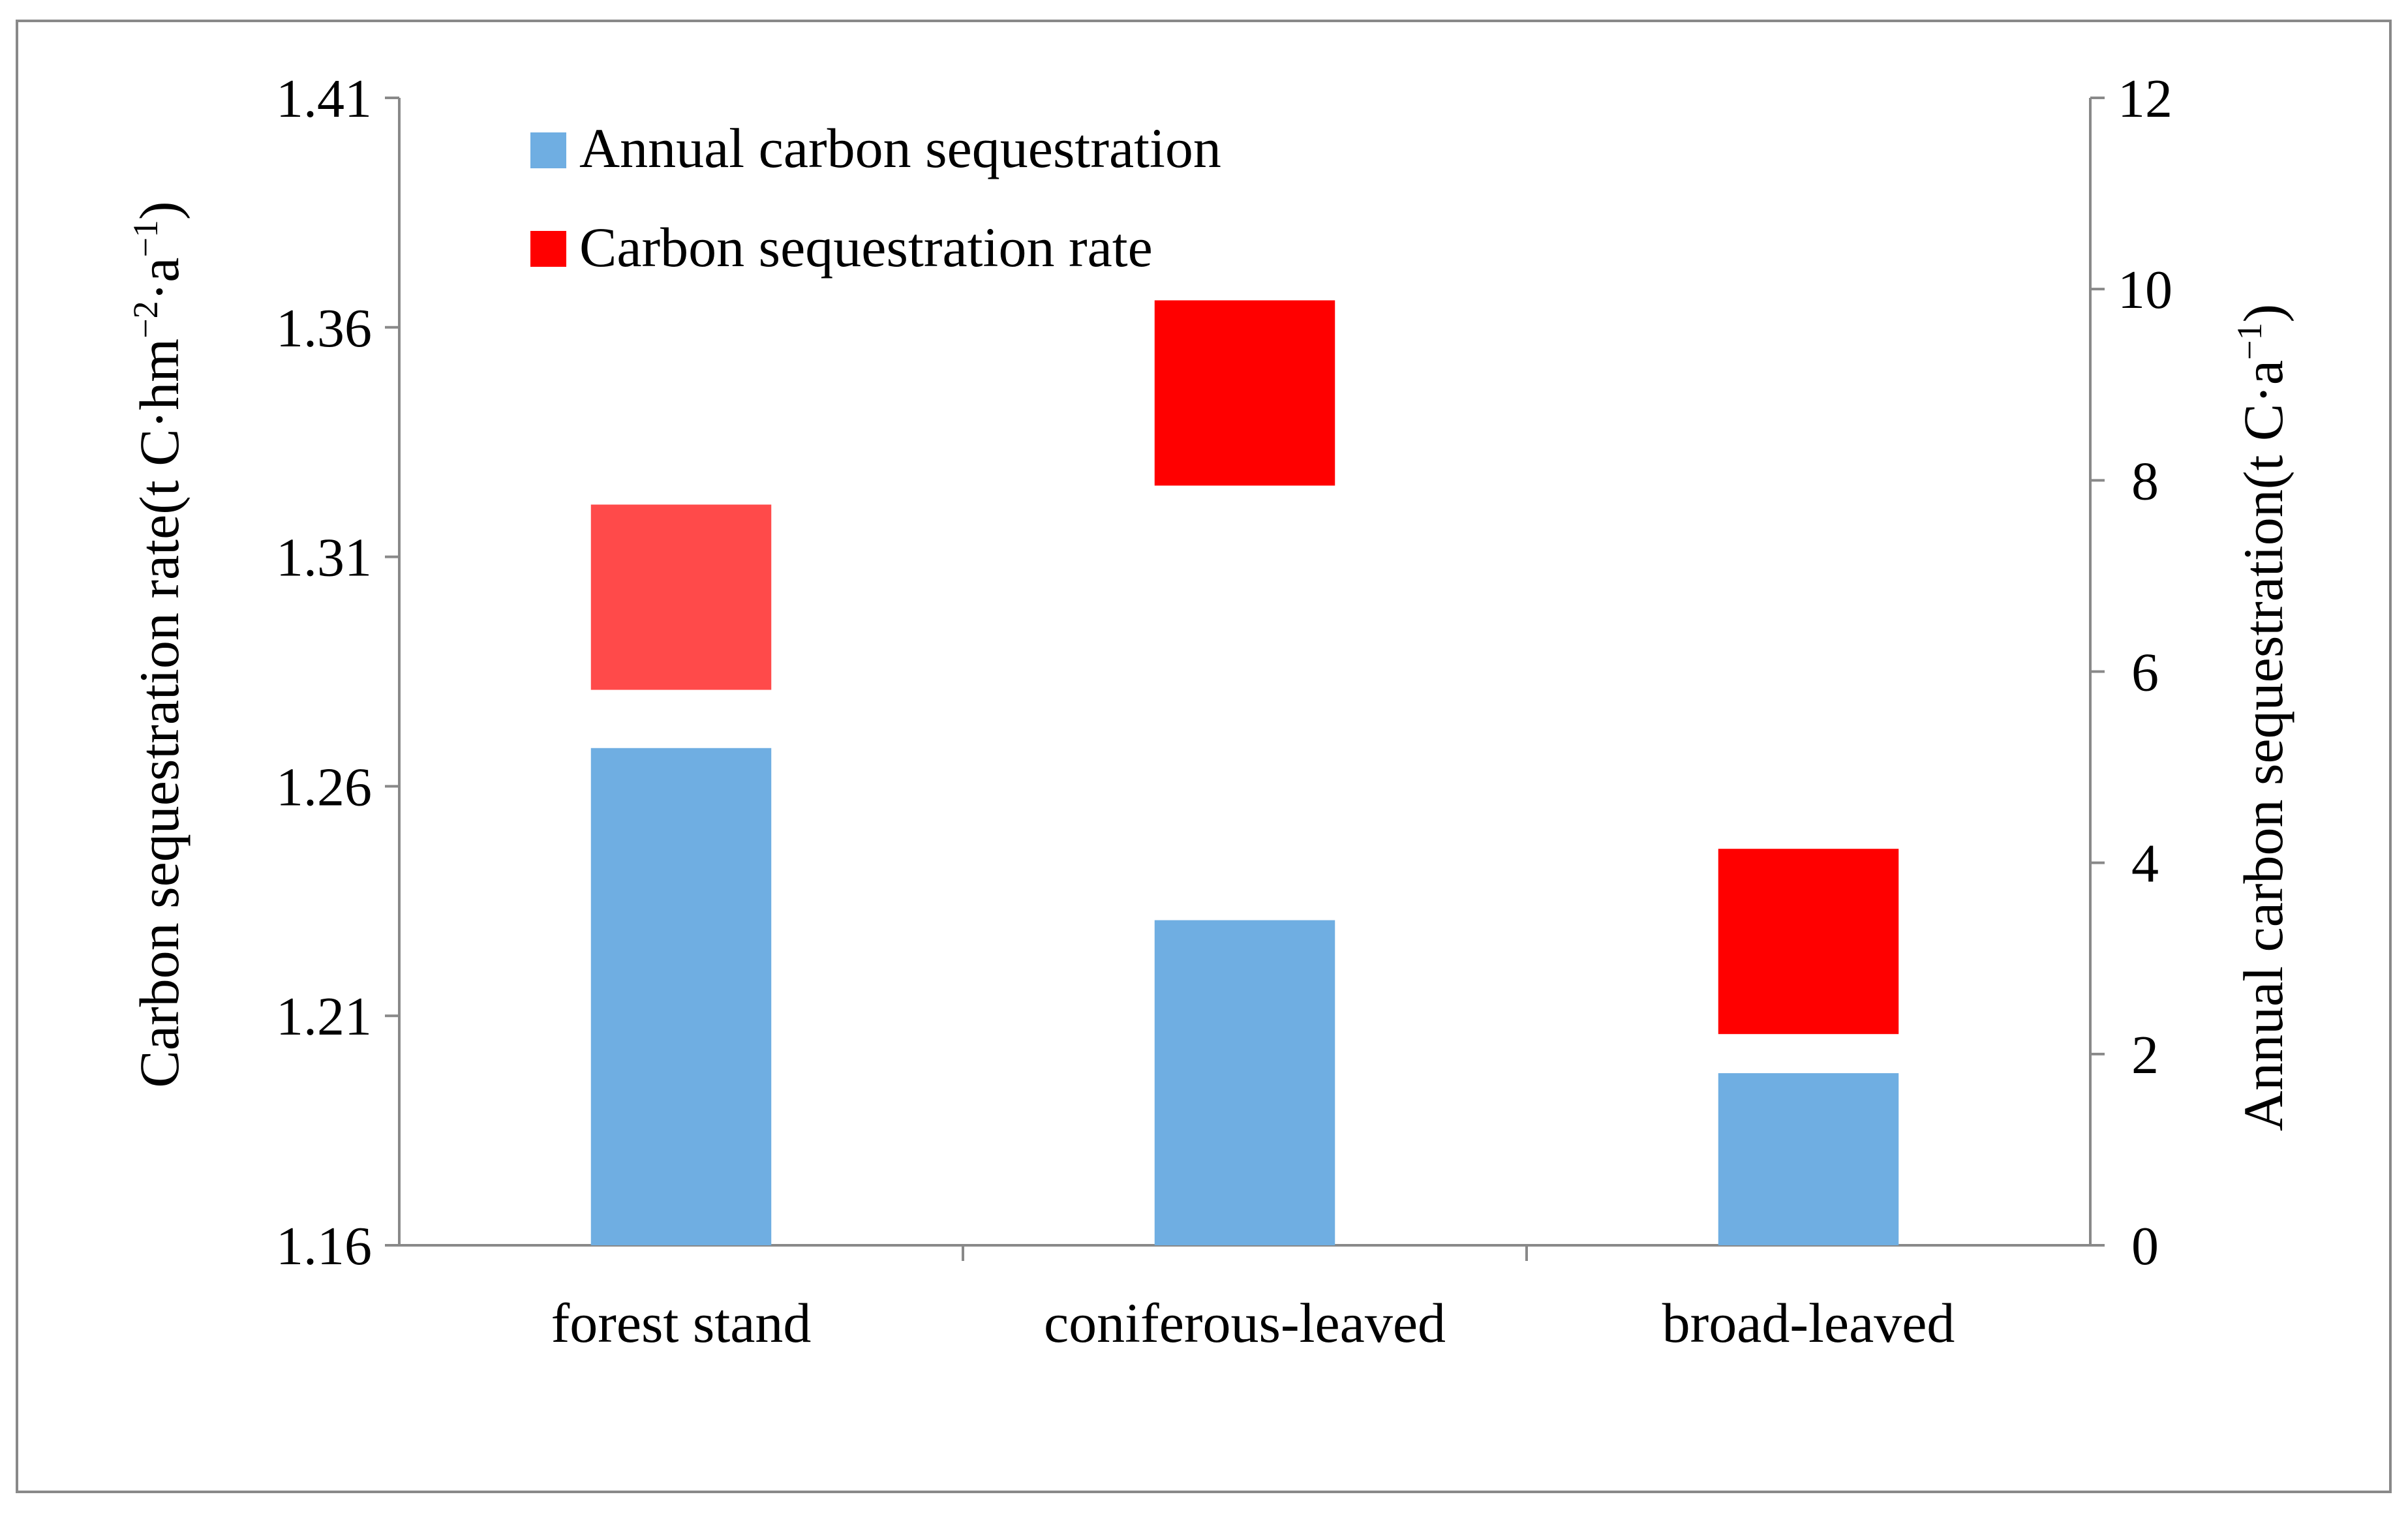  I want to click on y-right-tick-label-1: 2, so click(2145, 1055).